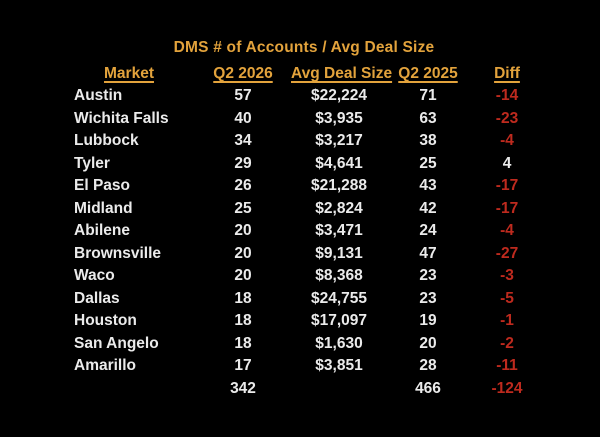  Describe the element at coordinates (339, 275) in the screenshot. I see `table-row-waco-cell-avg-deal-size: $8,368` at that location.